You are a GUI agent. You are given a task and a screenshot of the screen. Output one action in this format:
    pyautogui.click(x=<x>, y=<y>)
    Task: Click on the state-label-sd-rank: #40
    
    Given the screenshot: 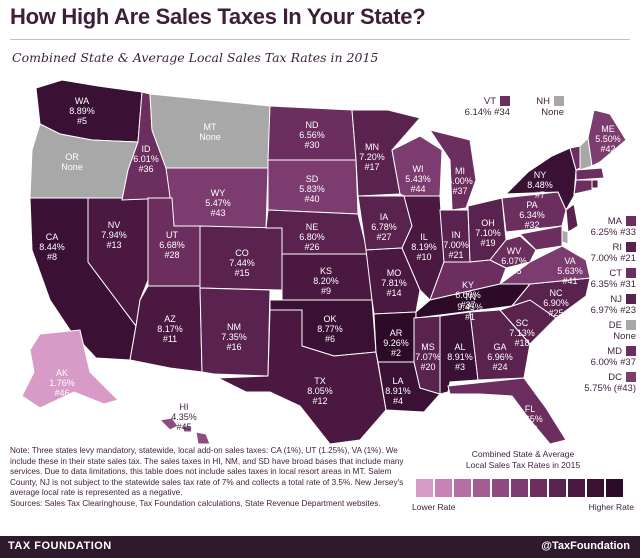 What is the action you would take?
    pyautogui.click(x=311, y=199)
    